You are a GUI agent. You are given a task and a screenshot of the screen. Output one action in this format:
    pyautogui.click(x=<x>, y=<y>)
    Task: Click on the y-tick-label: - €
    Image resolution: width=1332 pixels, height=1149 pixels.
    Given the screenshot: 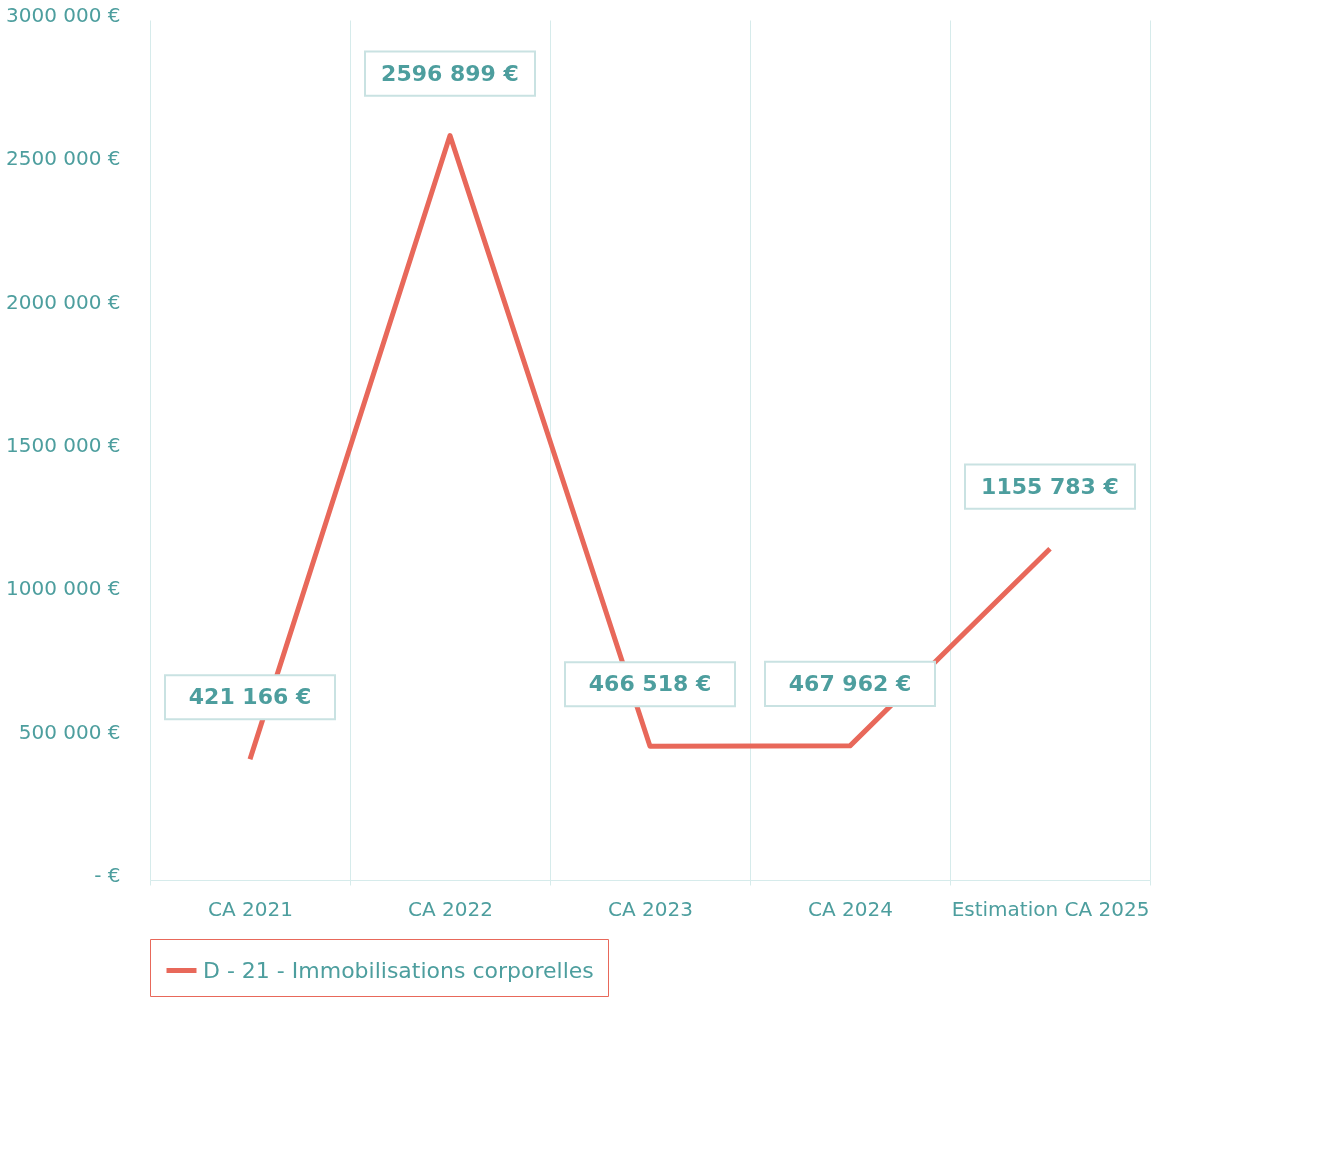 What is the action you would take?
    pyautogui.click(x=107, y=875)
    